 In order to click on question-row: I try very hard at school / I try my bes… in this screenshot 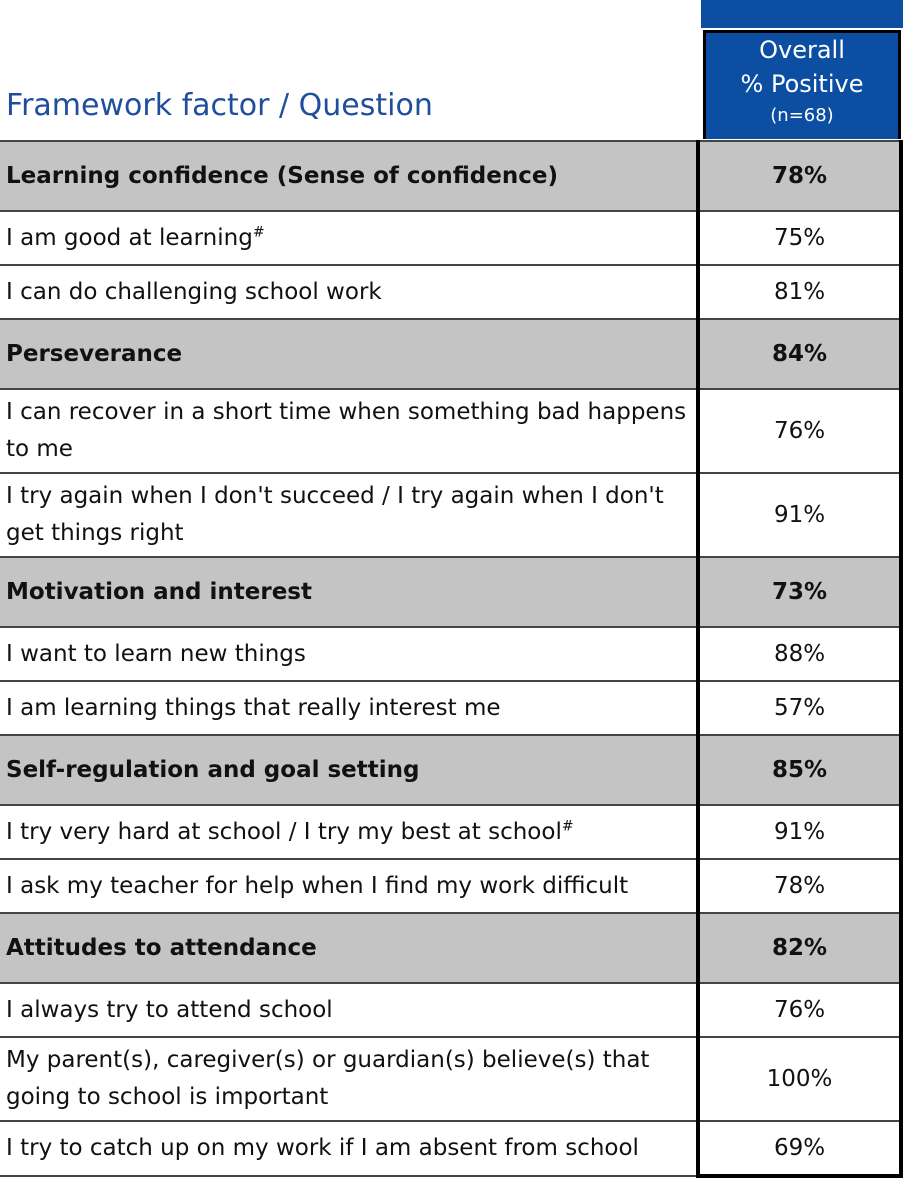, I will do `click(451, 832)`.